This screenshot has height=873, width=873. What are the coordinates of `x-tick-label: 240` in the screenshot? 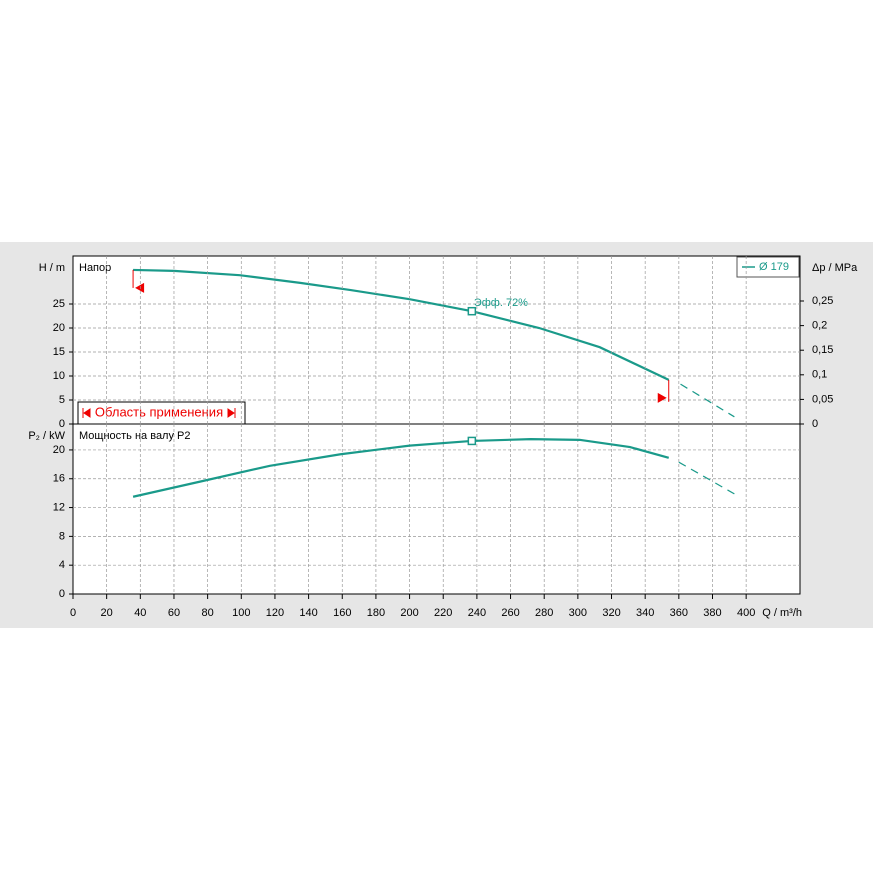 It's located at (477, 613).